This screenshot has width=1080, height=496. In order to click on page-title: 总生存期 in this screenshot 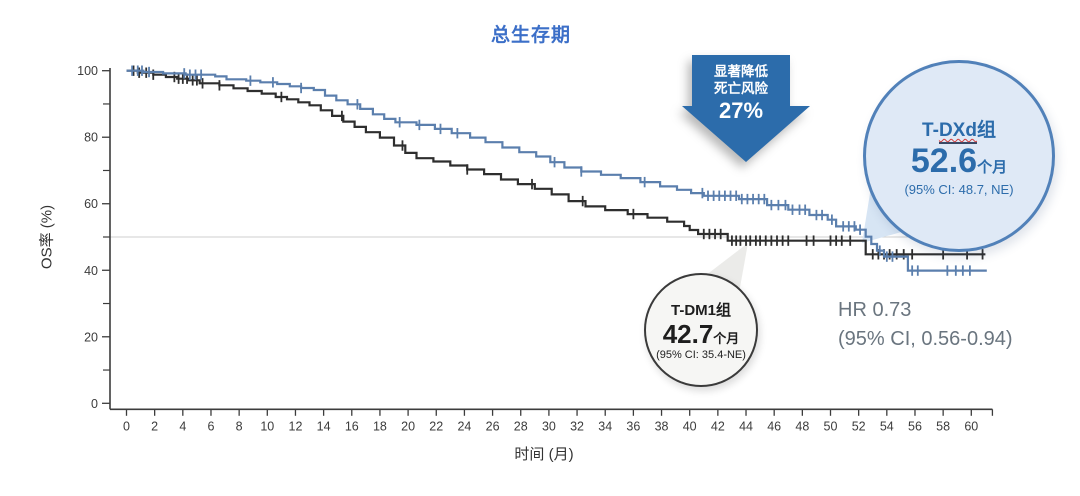, I will do `click(530, 35)`.